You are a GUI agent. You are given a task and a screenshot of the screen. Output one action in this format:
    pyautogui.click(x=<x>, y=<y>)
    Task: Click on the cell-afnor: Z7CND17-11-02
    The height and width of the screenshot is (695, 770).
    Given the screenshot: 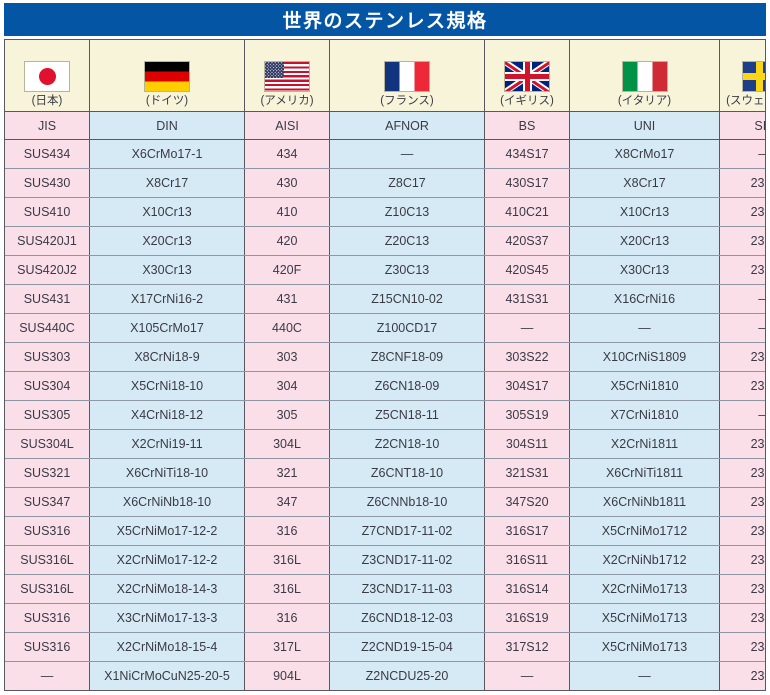 What is the action you would take?
    pyautogui.click(x=407, y=531)
    